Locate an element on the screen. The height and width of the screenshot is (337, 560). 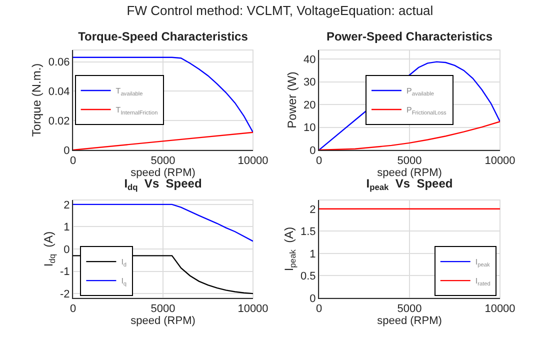
legend-label: I$_{peak}$ is located at coordinates (482, 263).